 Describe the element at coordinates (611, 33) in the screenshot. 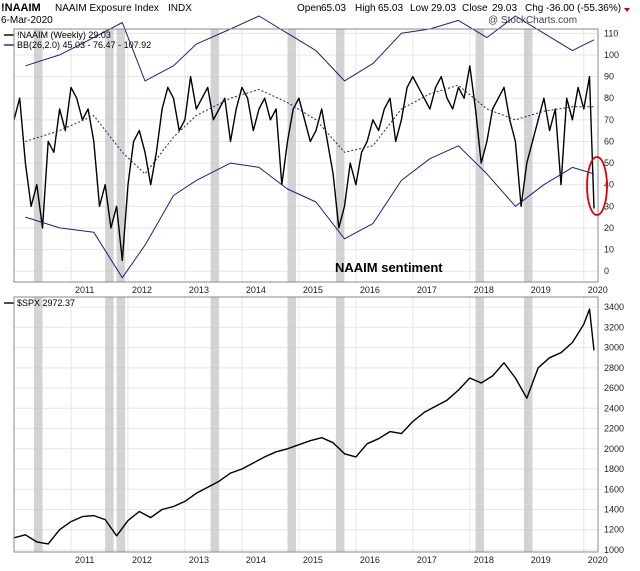

I see `y-tick-label: 110` at that location.